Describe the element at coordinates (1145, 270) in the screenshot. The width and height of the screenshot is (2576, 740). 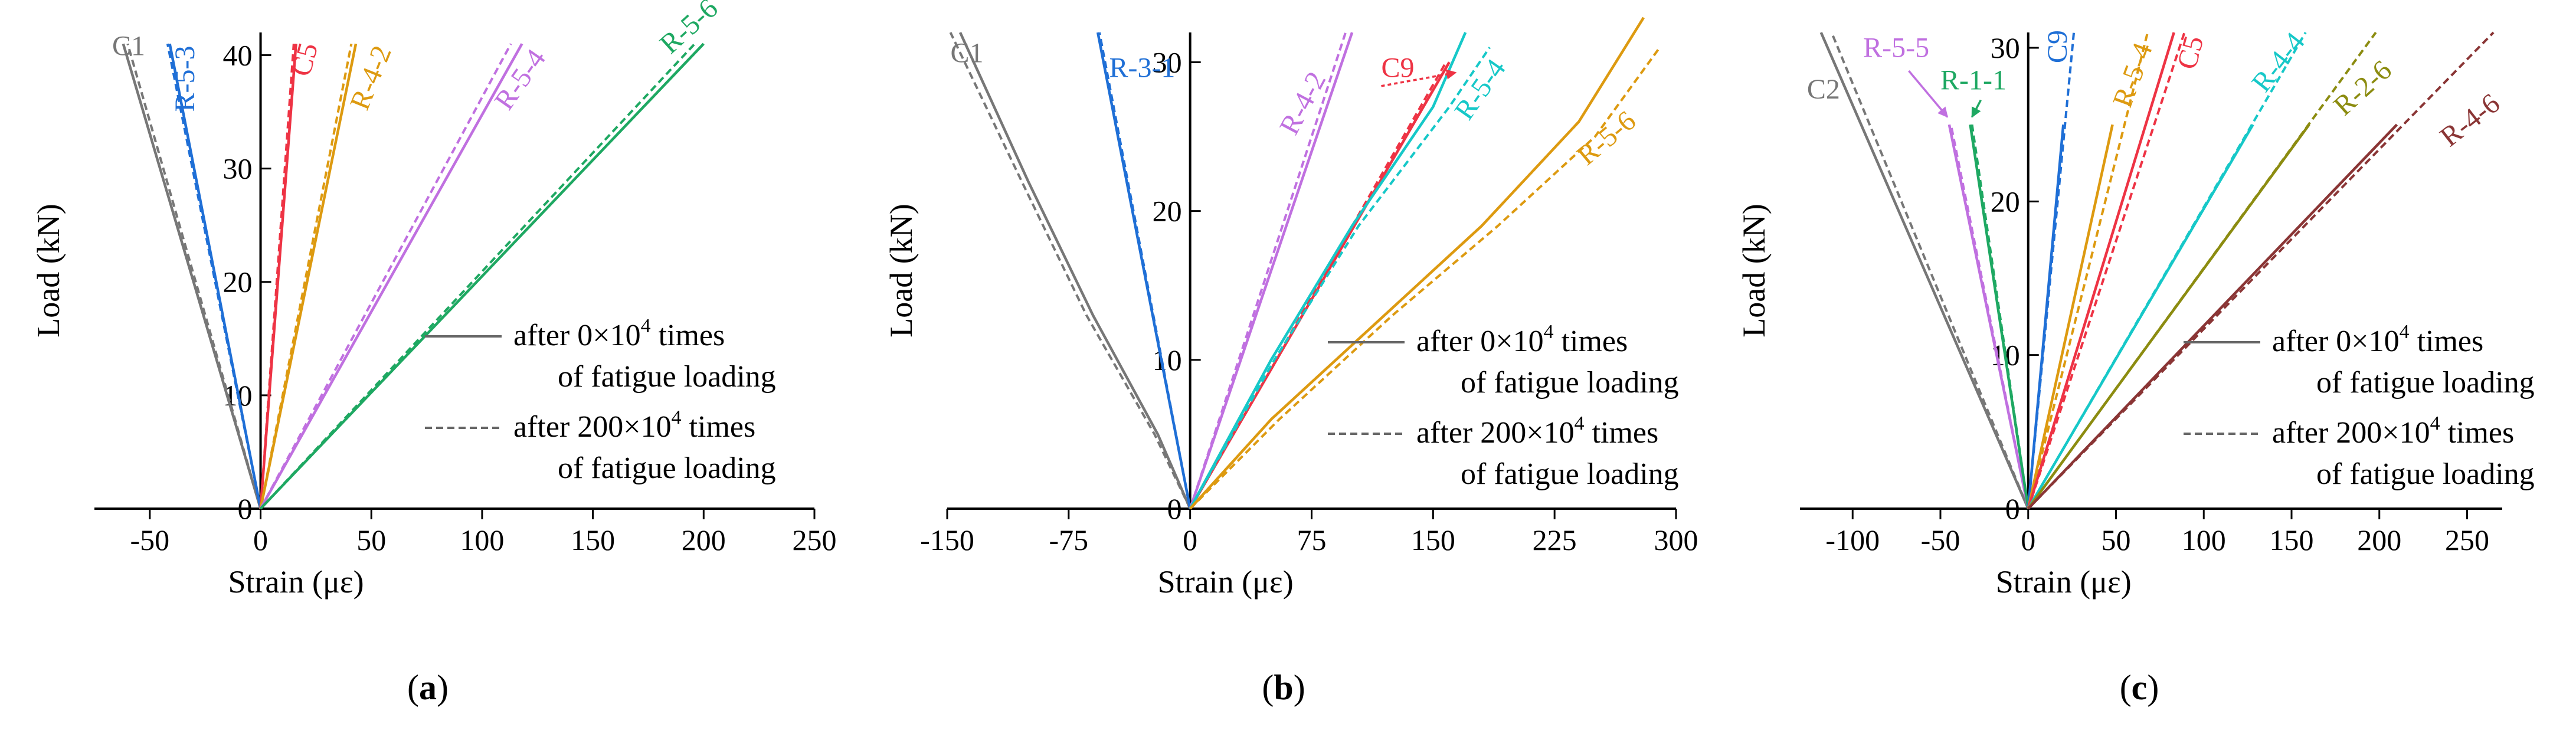
I see `series-r-3-1-dashed` at that location.